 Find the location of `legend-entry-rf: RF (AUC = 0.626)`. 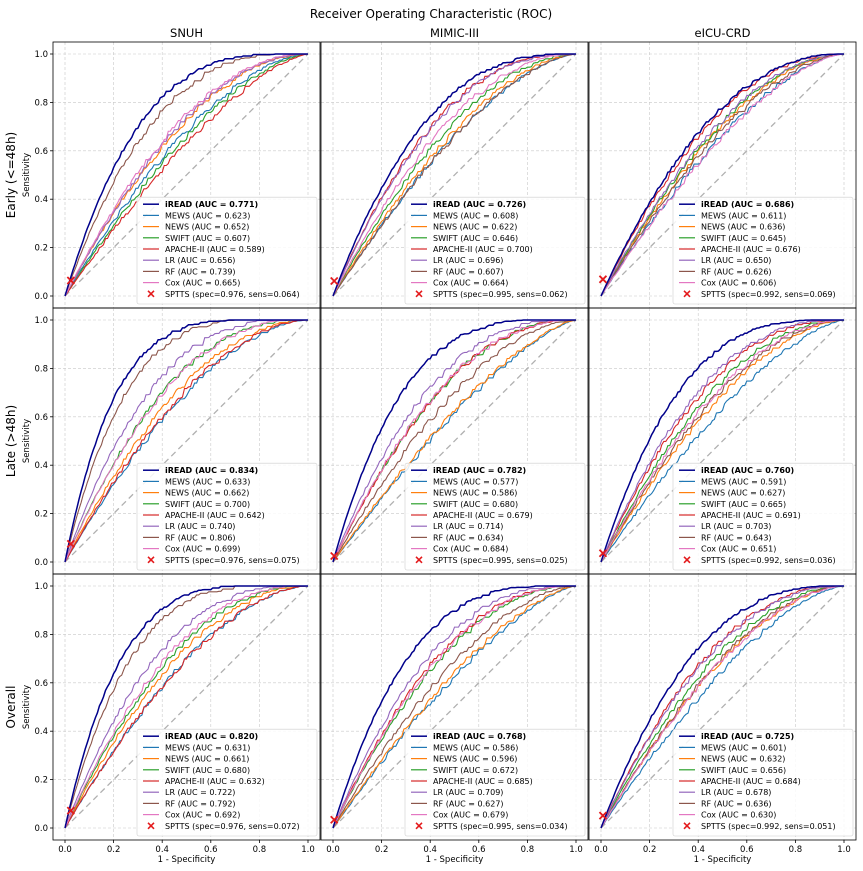

legend-entry-rf: RF (AUC = 0.626) is located at coordinates (736, 271).